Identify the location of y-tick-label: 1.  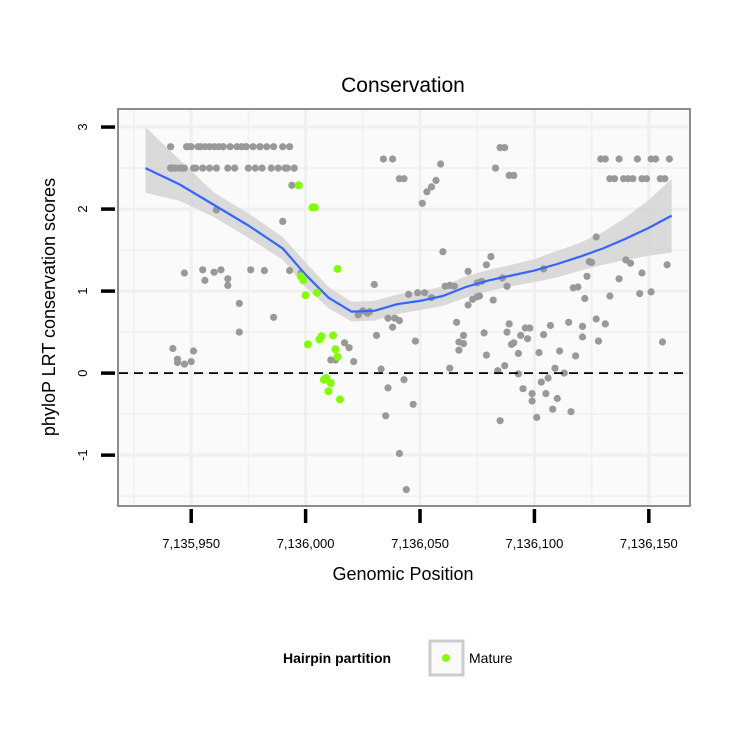
(82, 290).